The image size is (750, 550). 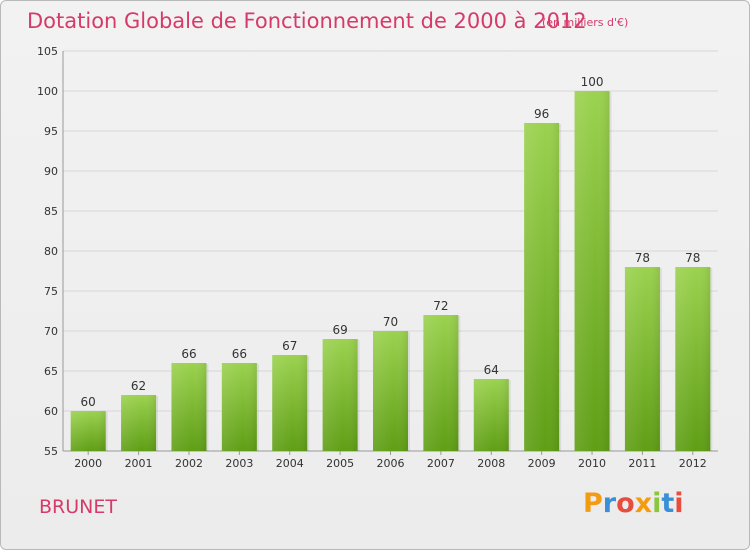 I want to click on x-tick-label: 2003, so click(x=239, y=463).